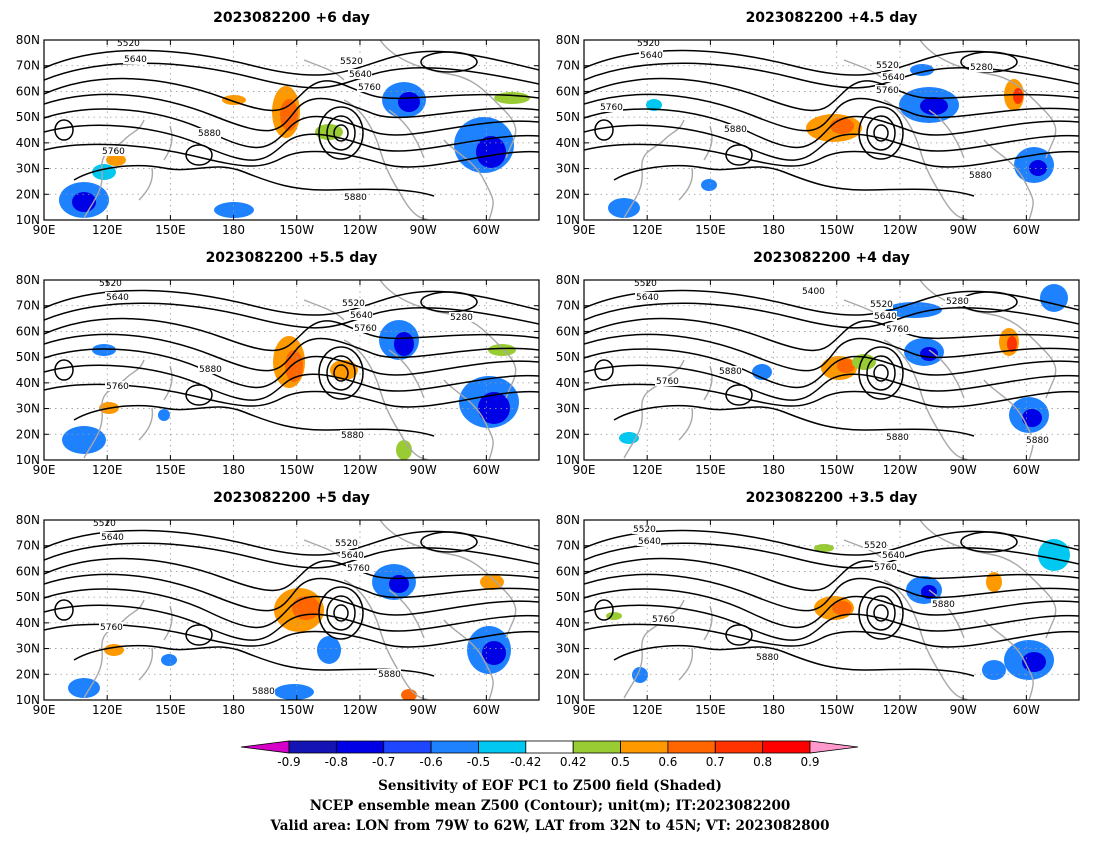 The image size is (1100, 850). What do you see at coordinates (265, 747) in the screenshot?
I see `colorbar-min-arrow` at bounding box center [265, 747].